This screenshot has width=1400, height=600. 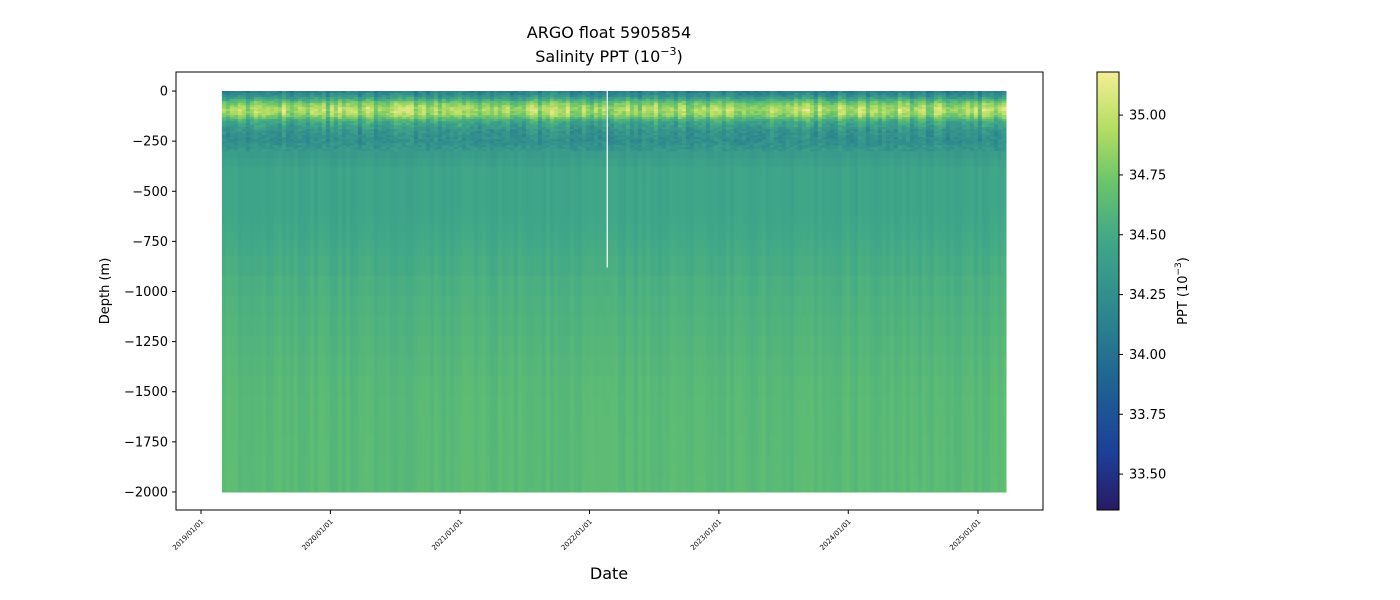 I want to click on y-tick-label: −500, so click(x=150, y=192).